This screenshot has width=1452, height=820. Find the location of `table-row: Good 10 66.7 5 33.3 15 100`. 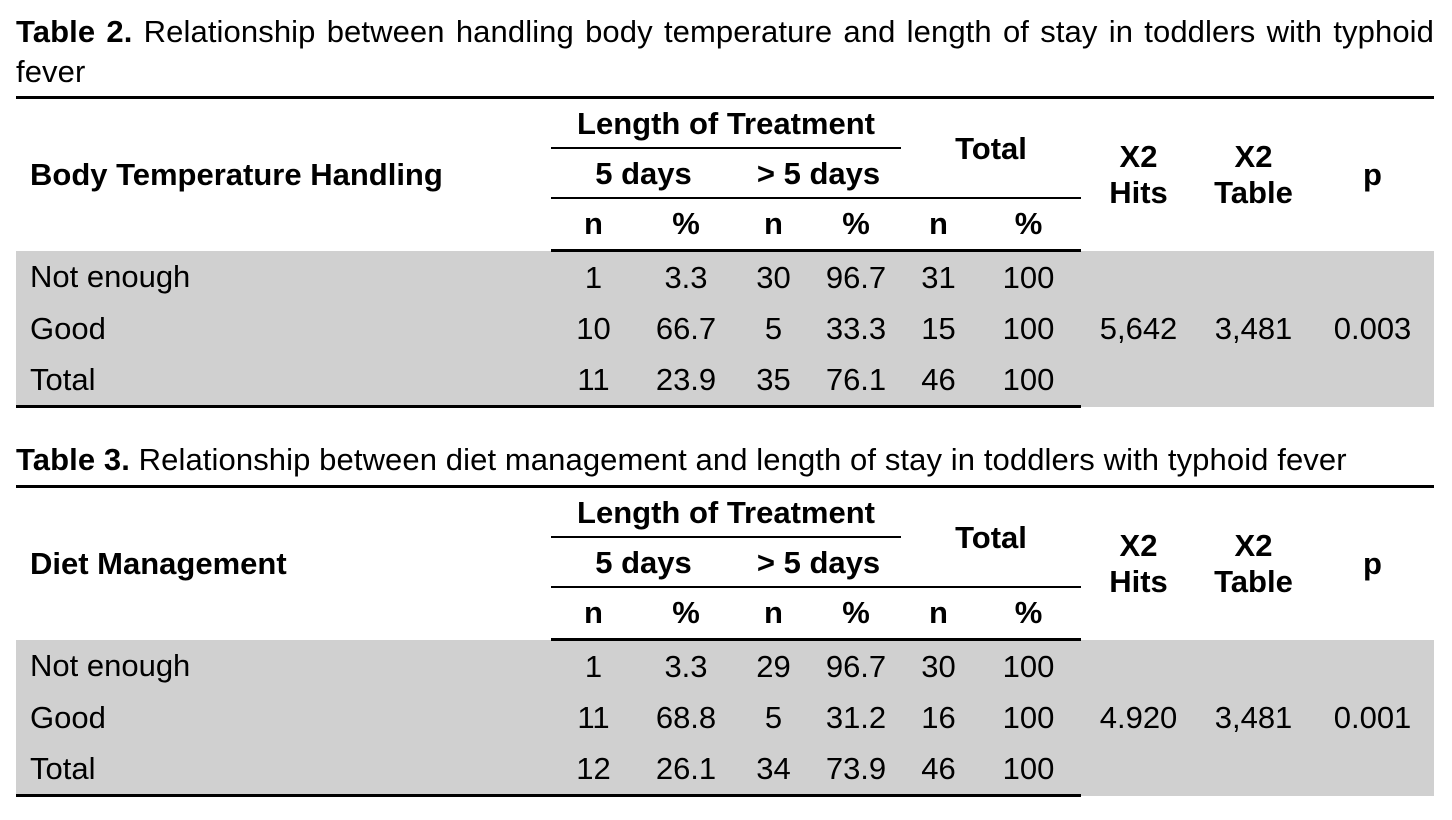

table-row: Good 10 66.7 5 33.3 15 100 is located at coordinates (725, 328).